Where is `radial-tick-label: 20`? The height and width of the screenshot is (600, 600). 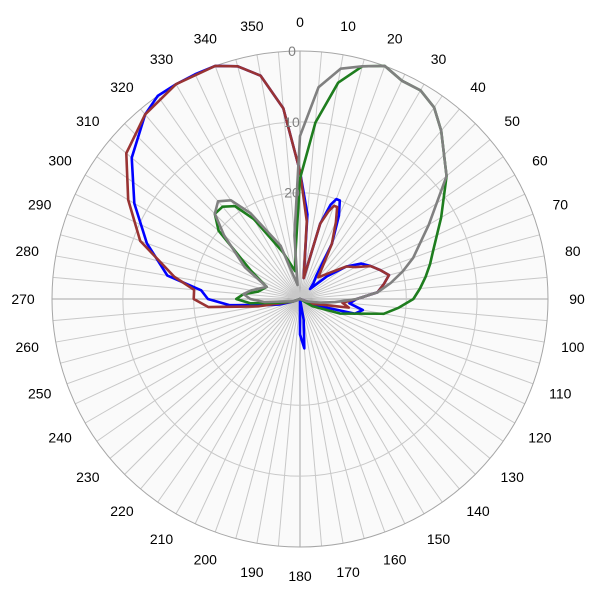 radial-tick-label: 20 is located at coordinates (292, 193).